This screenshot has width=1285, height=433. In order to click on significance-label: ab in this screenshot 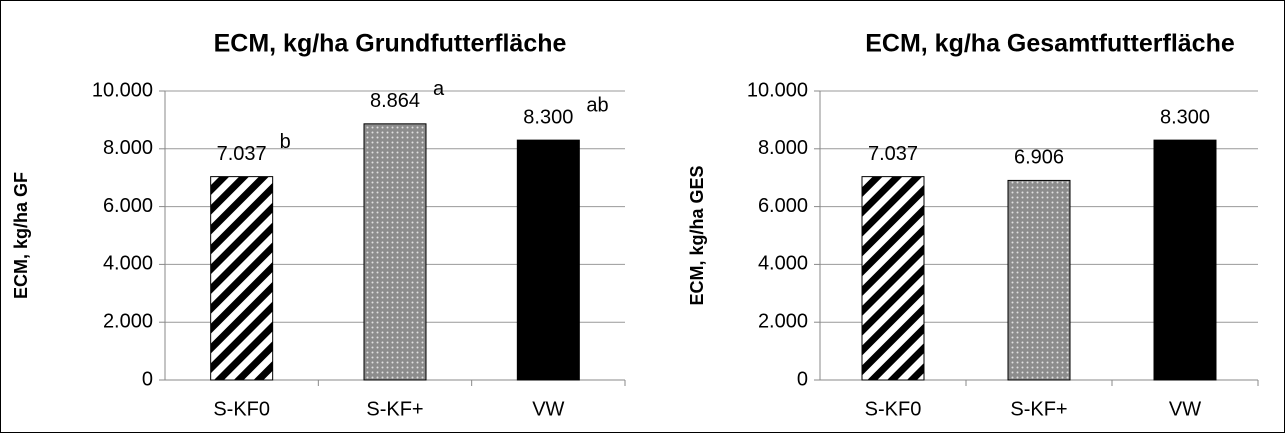, I will do `click(597, 105)`.